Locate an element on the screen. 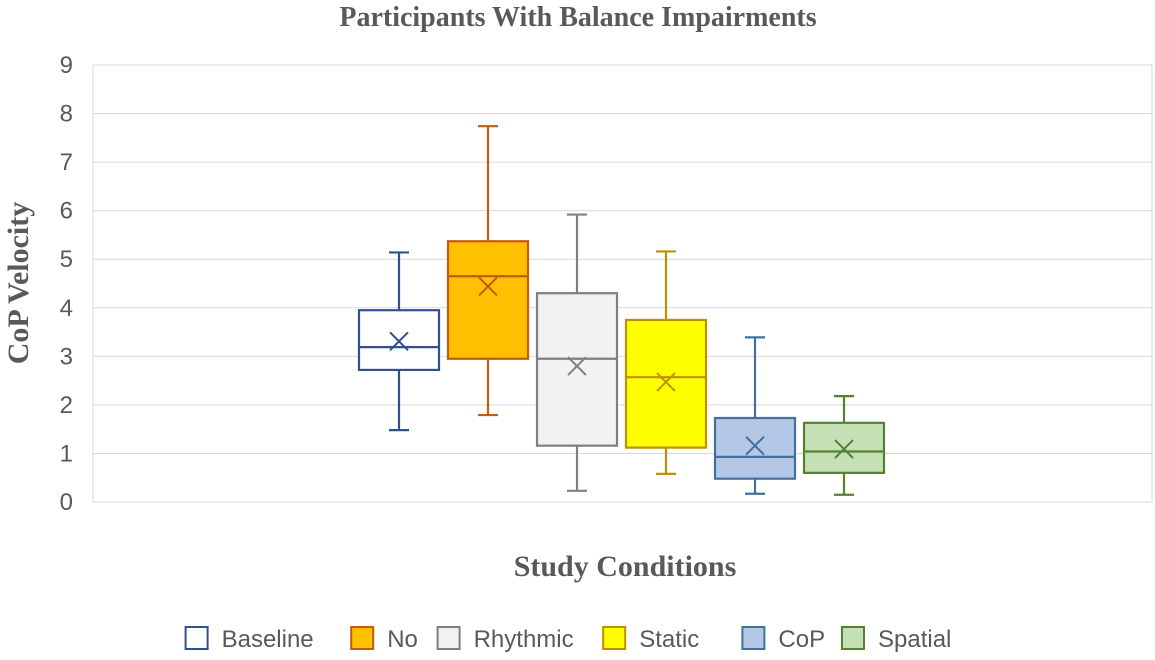 The width and height of the screenshot is (1155, 660). legend-item-no: No is located at coordinates (384, 639).